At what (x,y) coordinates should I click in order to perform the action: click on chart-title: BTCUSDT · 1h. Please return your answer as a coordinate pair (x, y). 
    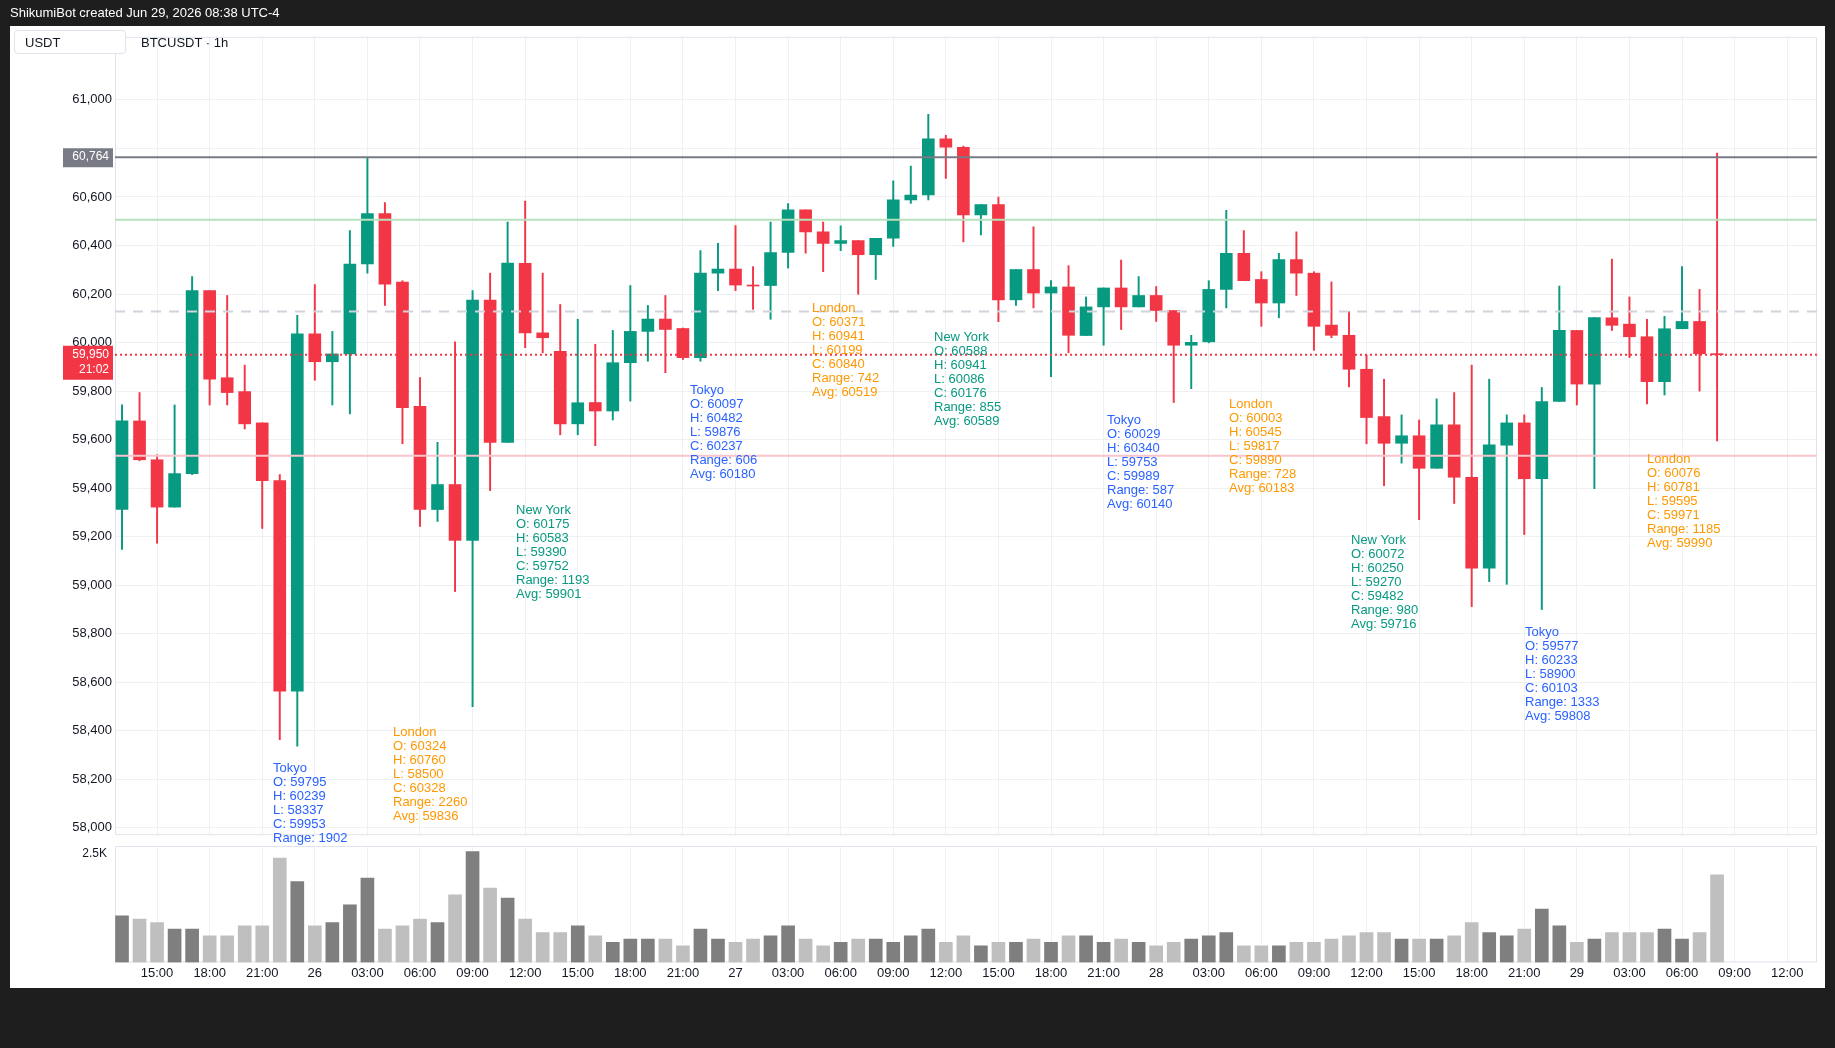
    Looking at the image, I should click on (185, 42).